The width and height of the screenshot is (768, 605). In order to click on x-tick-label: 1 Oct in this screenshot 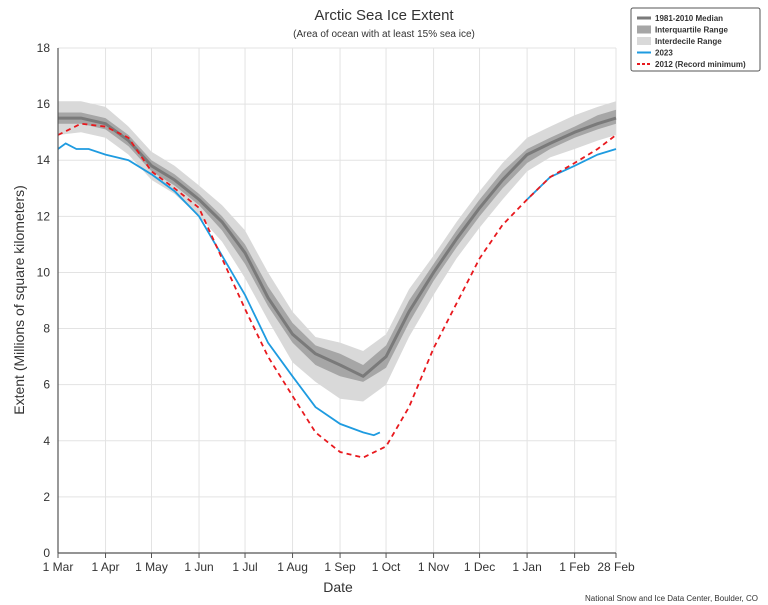, I will do `click(386, 567)`.